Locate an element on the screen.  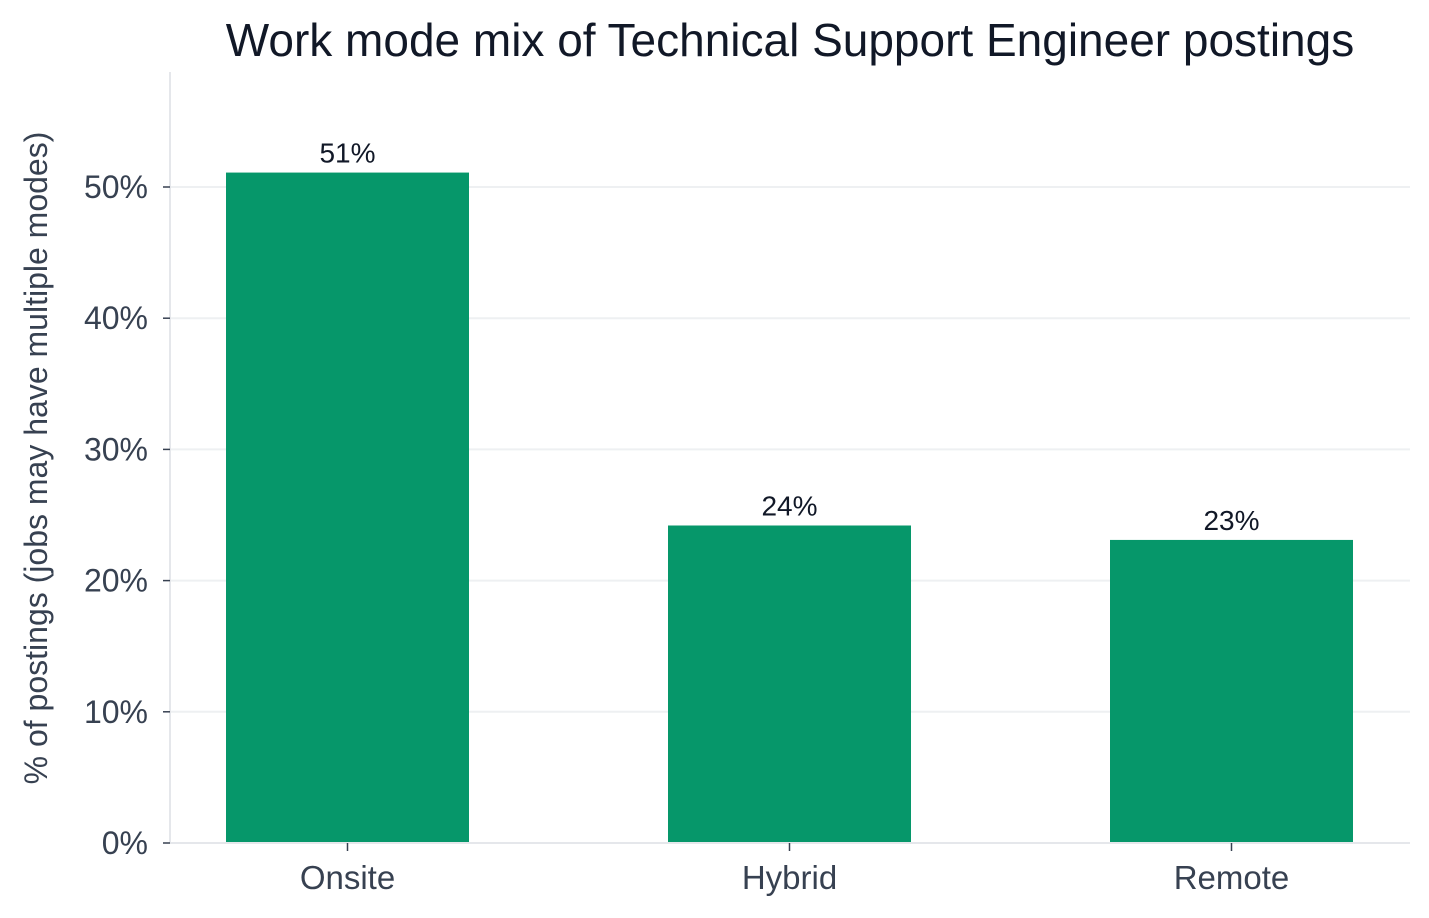
x-tick-label: Onsite is located at coordinates (347, 877).